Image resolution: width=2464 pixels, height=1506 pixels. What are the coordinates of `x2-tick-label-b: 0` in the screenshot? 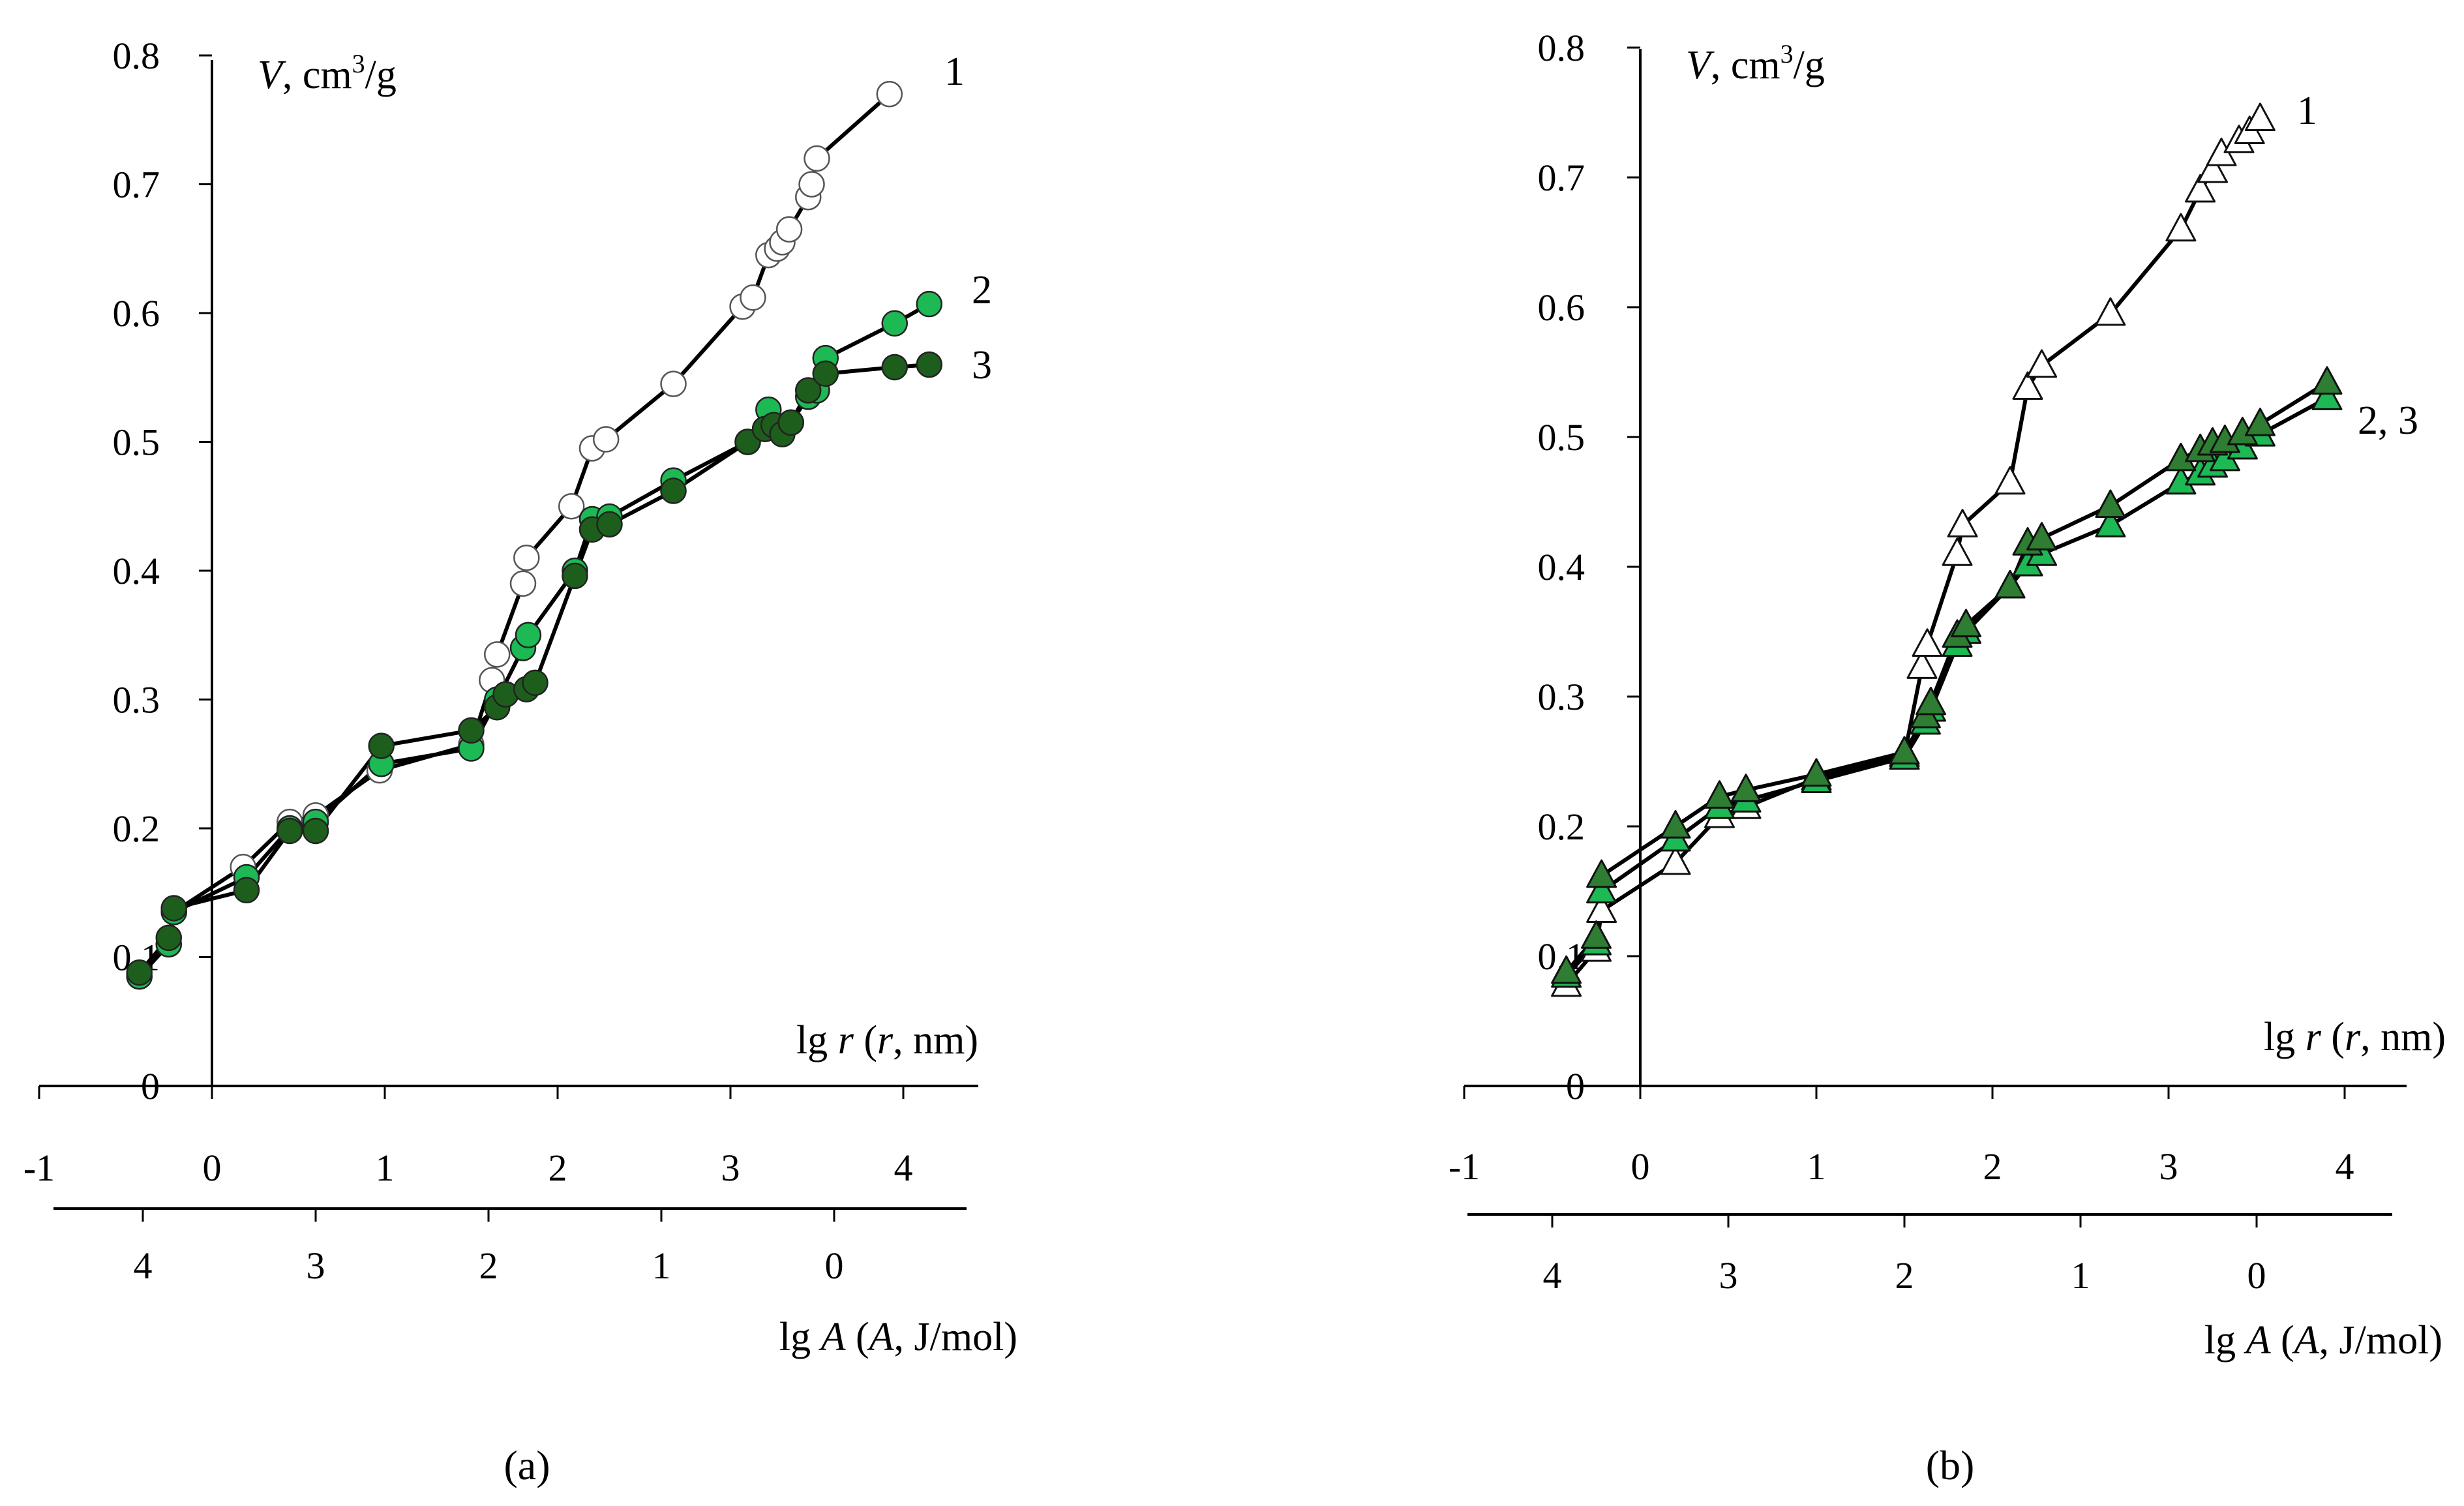 It's located at (2256, 1275).